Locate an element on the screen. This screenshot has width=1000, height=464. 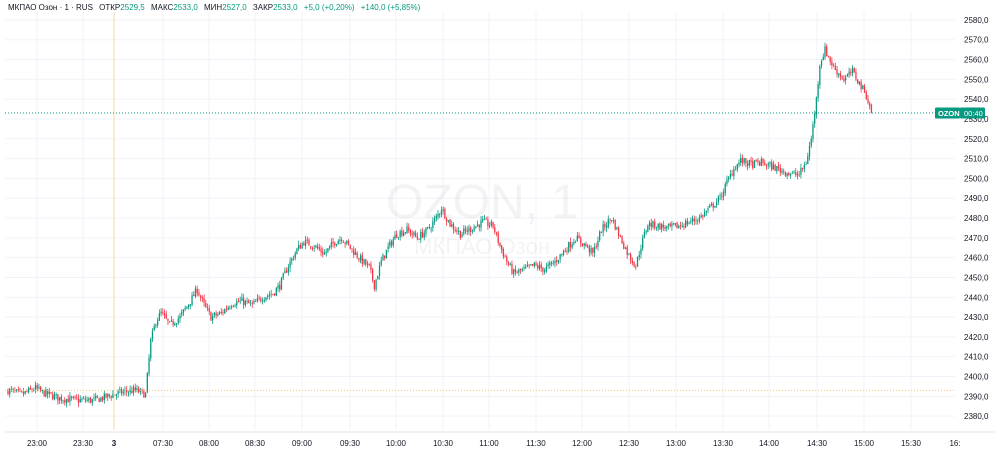
legend-symbol: МКПАО Озон · 1 · RUS is located at coordinates (50, 7).